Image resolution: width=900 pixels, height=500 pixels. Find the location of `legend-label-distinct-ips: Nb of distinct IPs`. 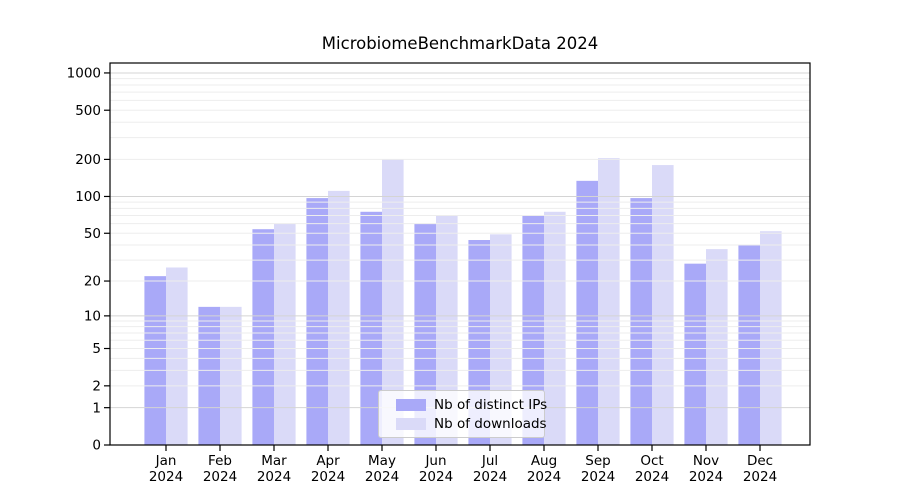

legend-label-distinct-ips: Nb of distinct IPs is located at coordinates (491, 404).